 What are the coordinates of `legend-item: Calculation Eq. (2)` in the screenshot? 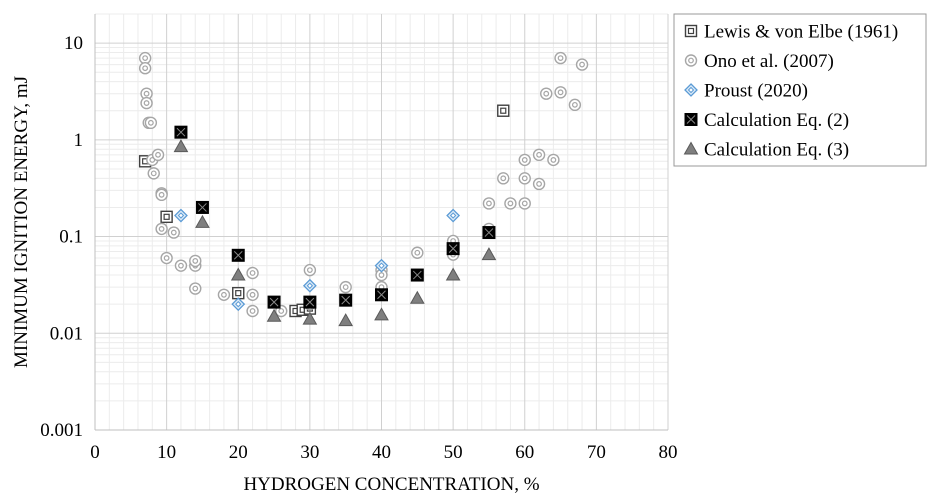 It's located at (766, 120).